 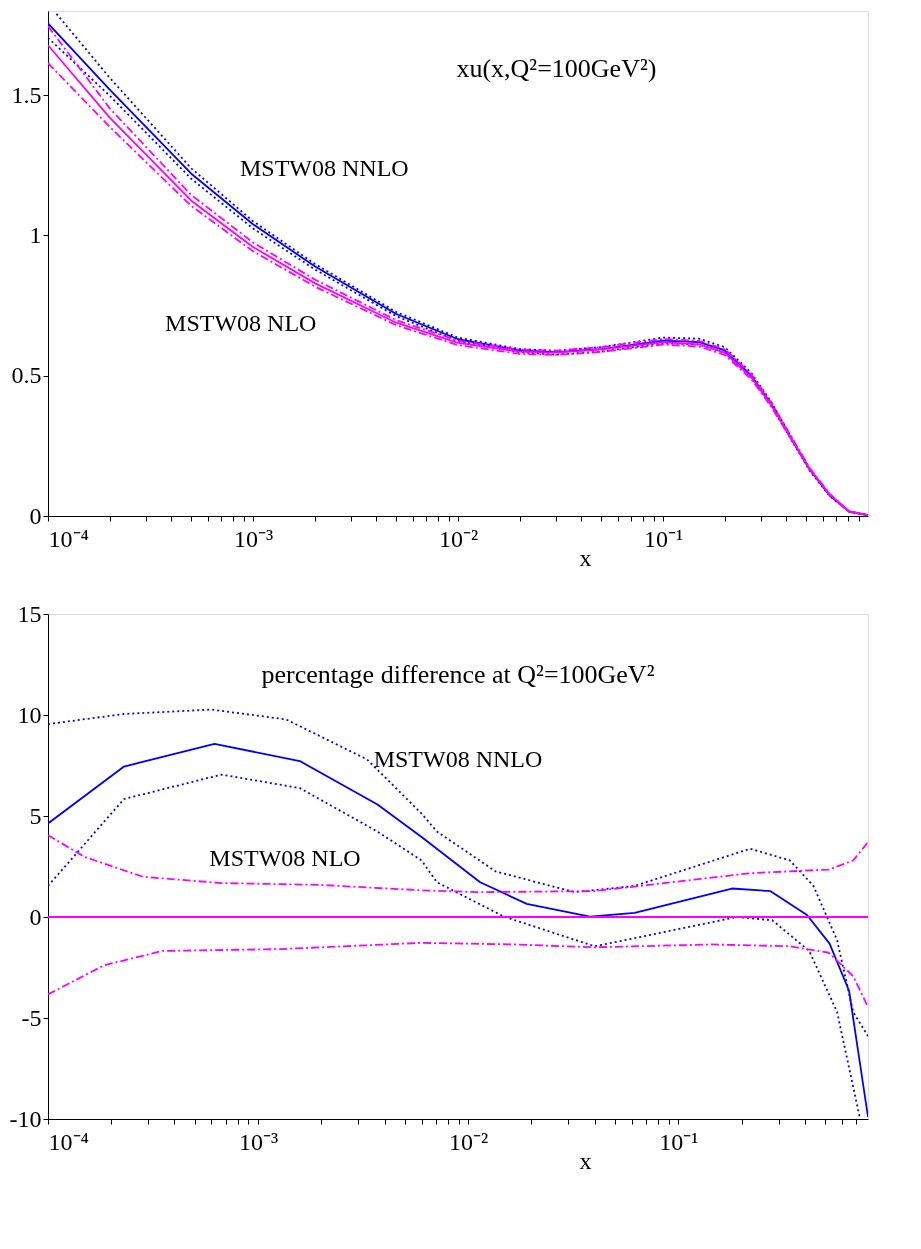 I want to click on y-tick-label: -5, so click(x=31, y=1017).